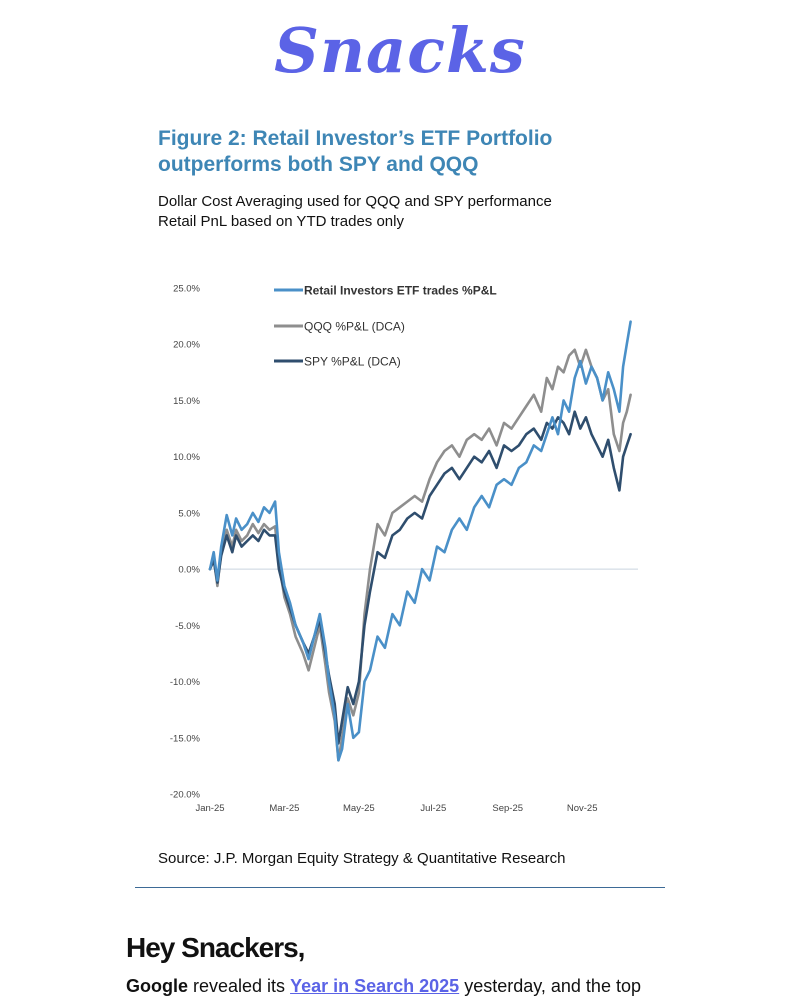  I want to click on snacks-logo: Snacks, so click(400, 50).